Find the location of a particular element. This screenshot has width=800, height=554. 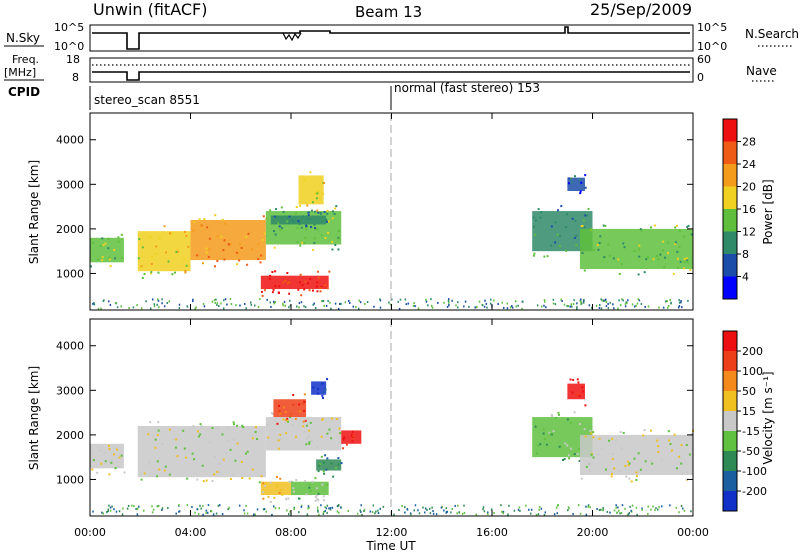

freq-label: Freq. is located at coordinates (25, 59).